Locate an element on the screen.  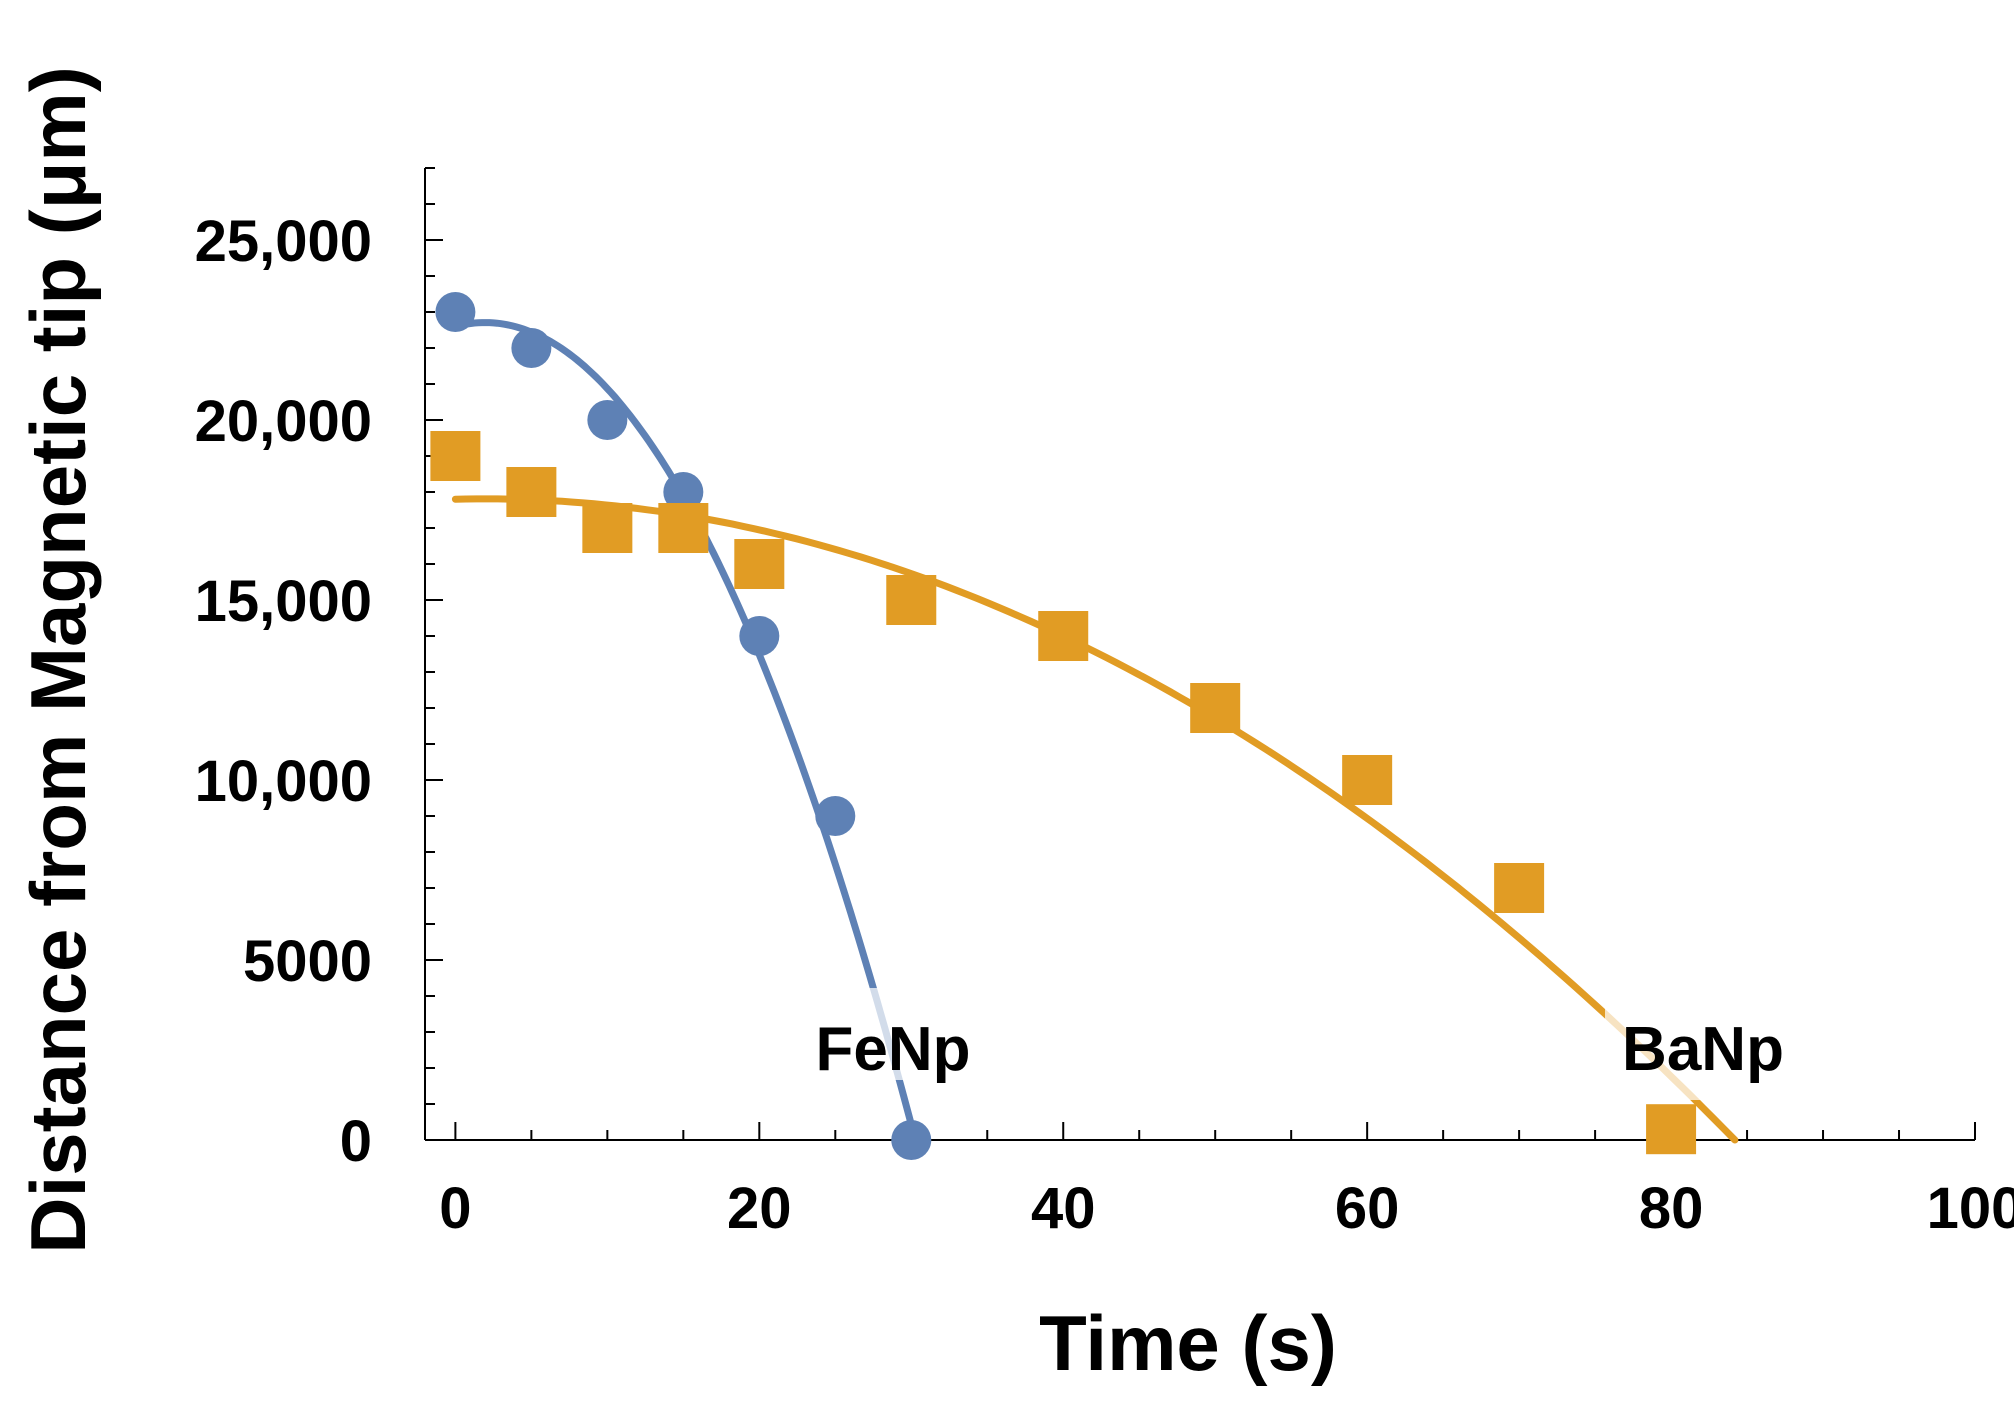
y-tick-label: 20,000 is located at coordinates (283, 421).